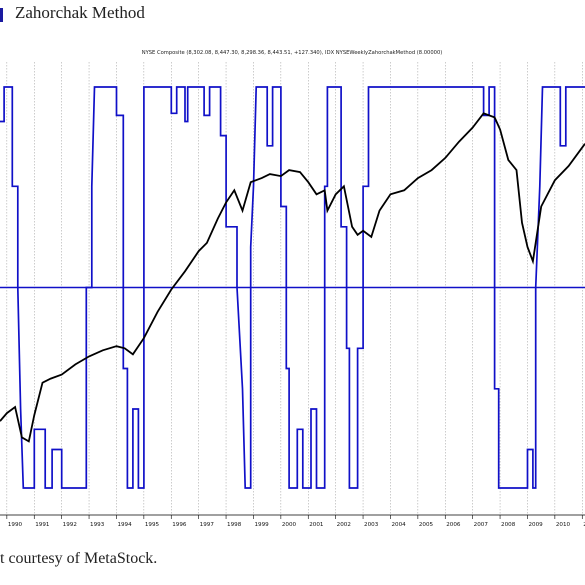 The width and height of the screenshot is (585, 585). What do you see at coordinates (152, 525) in the screenshot?
I see `x-tick-label: 1995` at bounding box center [152, 525].